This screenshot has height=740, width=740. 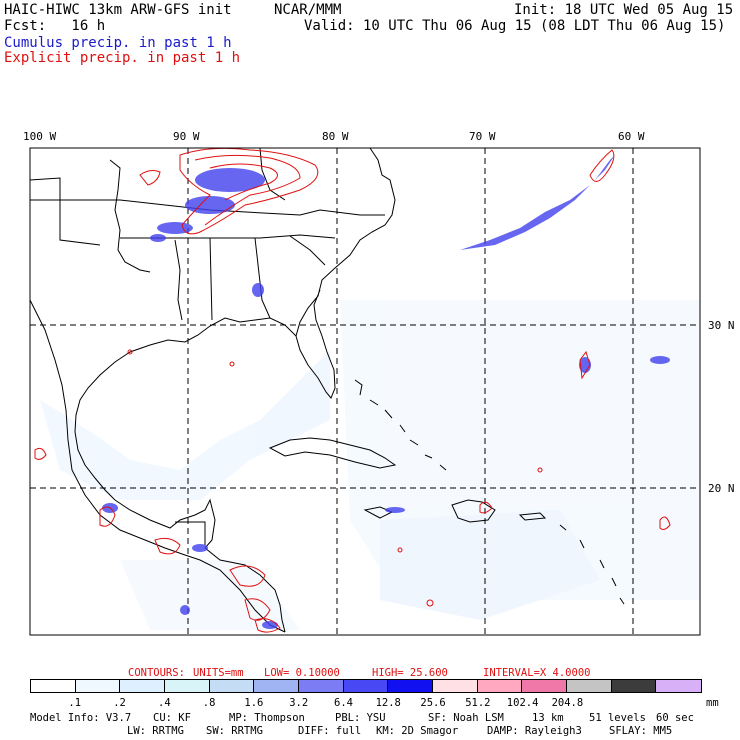 I want to click on contours-interval: INTERVAL=X 4.0000, so click(x=537, y=673).